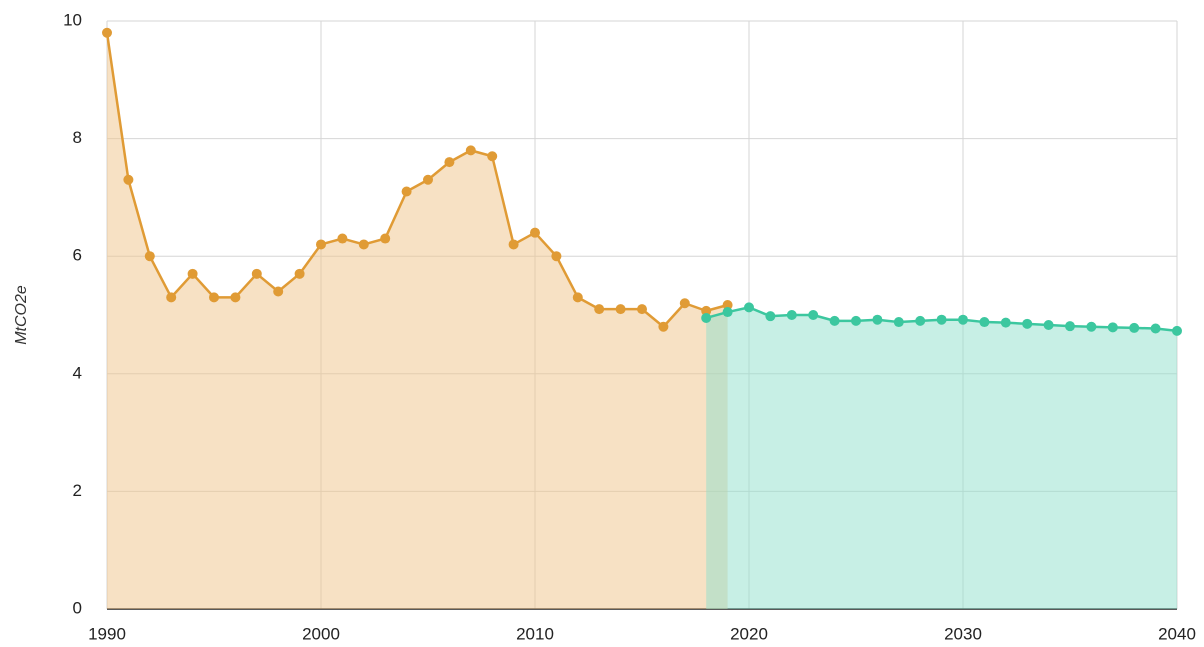 The image size is (1204, 647). Describe the element at coordinates (1177, 633) in the screenshot. I see `x-tick-label: 2040` at that location.